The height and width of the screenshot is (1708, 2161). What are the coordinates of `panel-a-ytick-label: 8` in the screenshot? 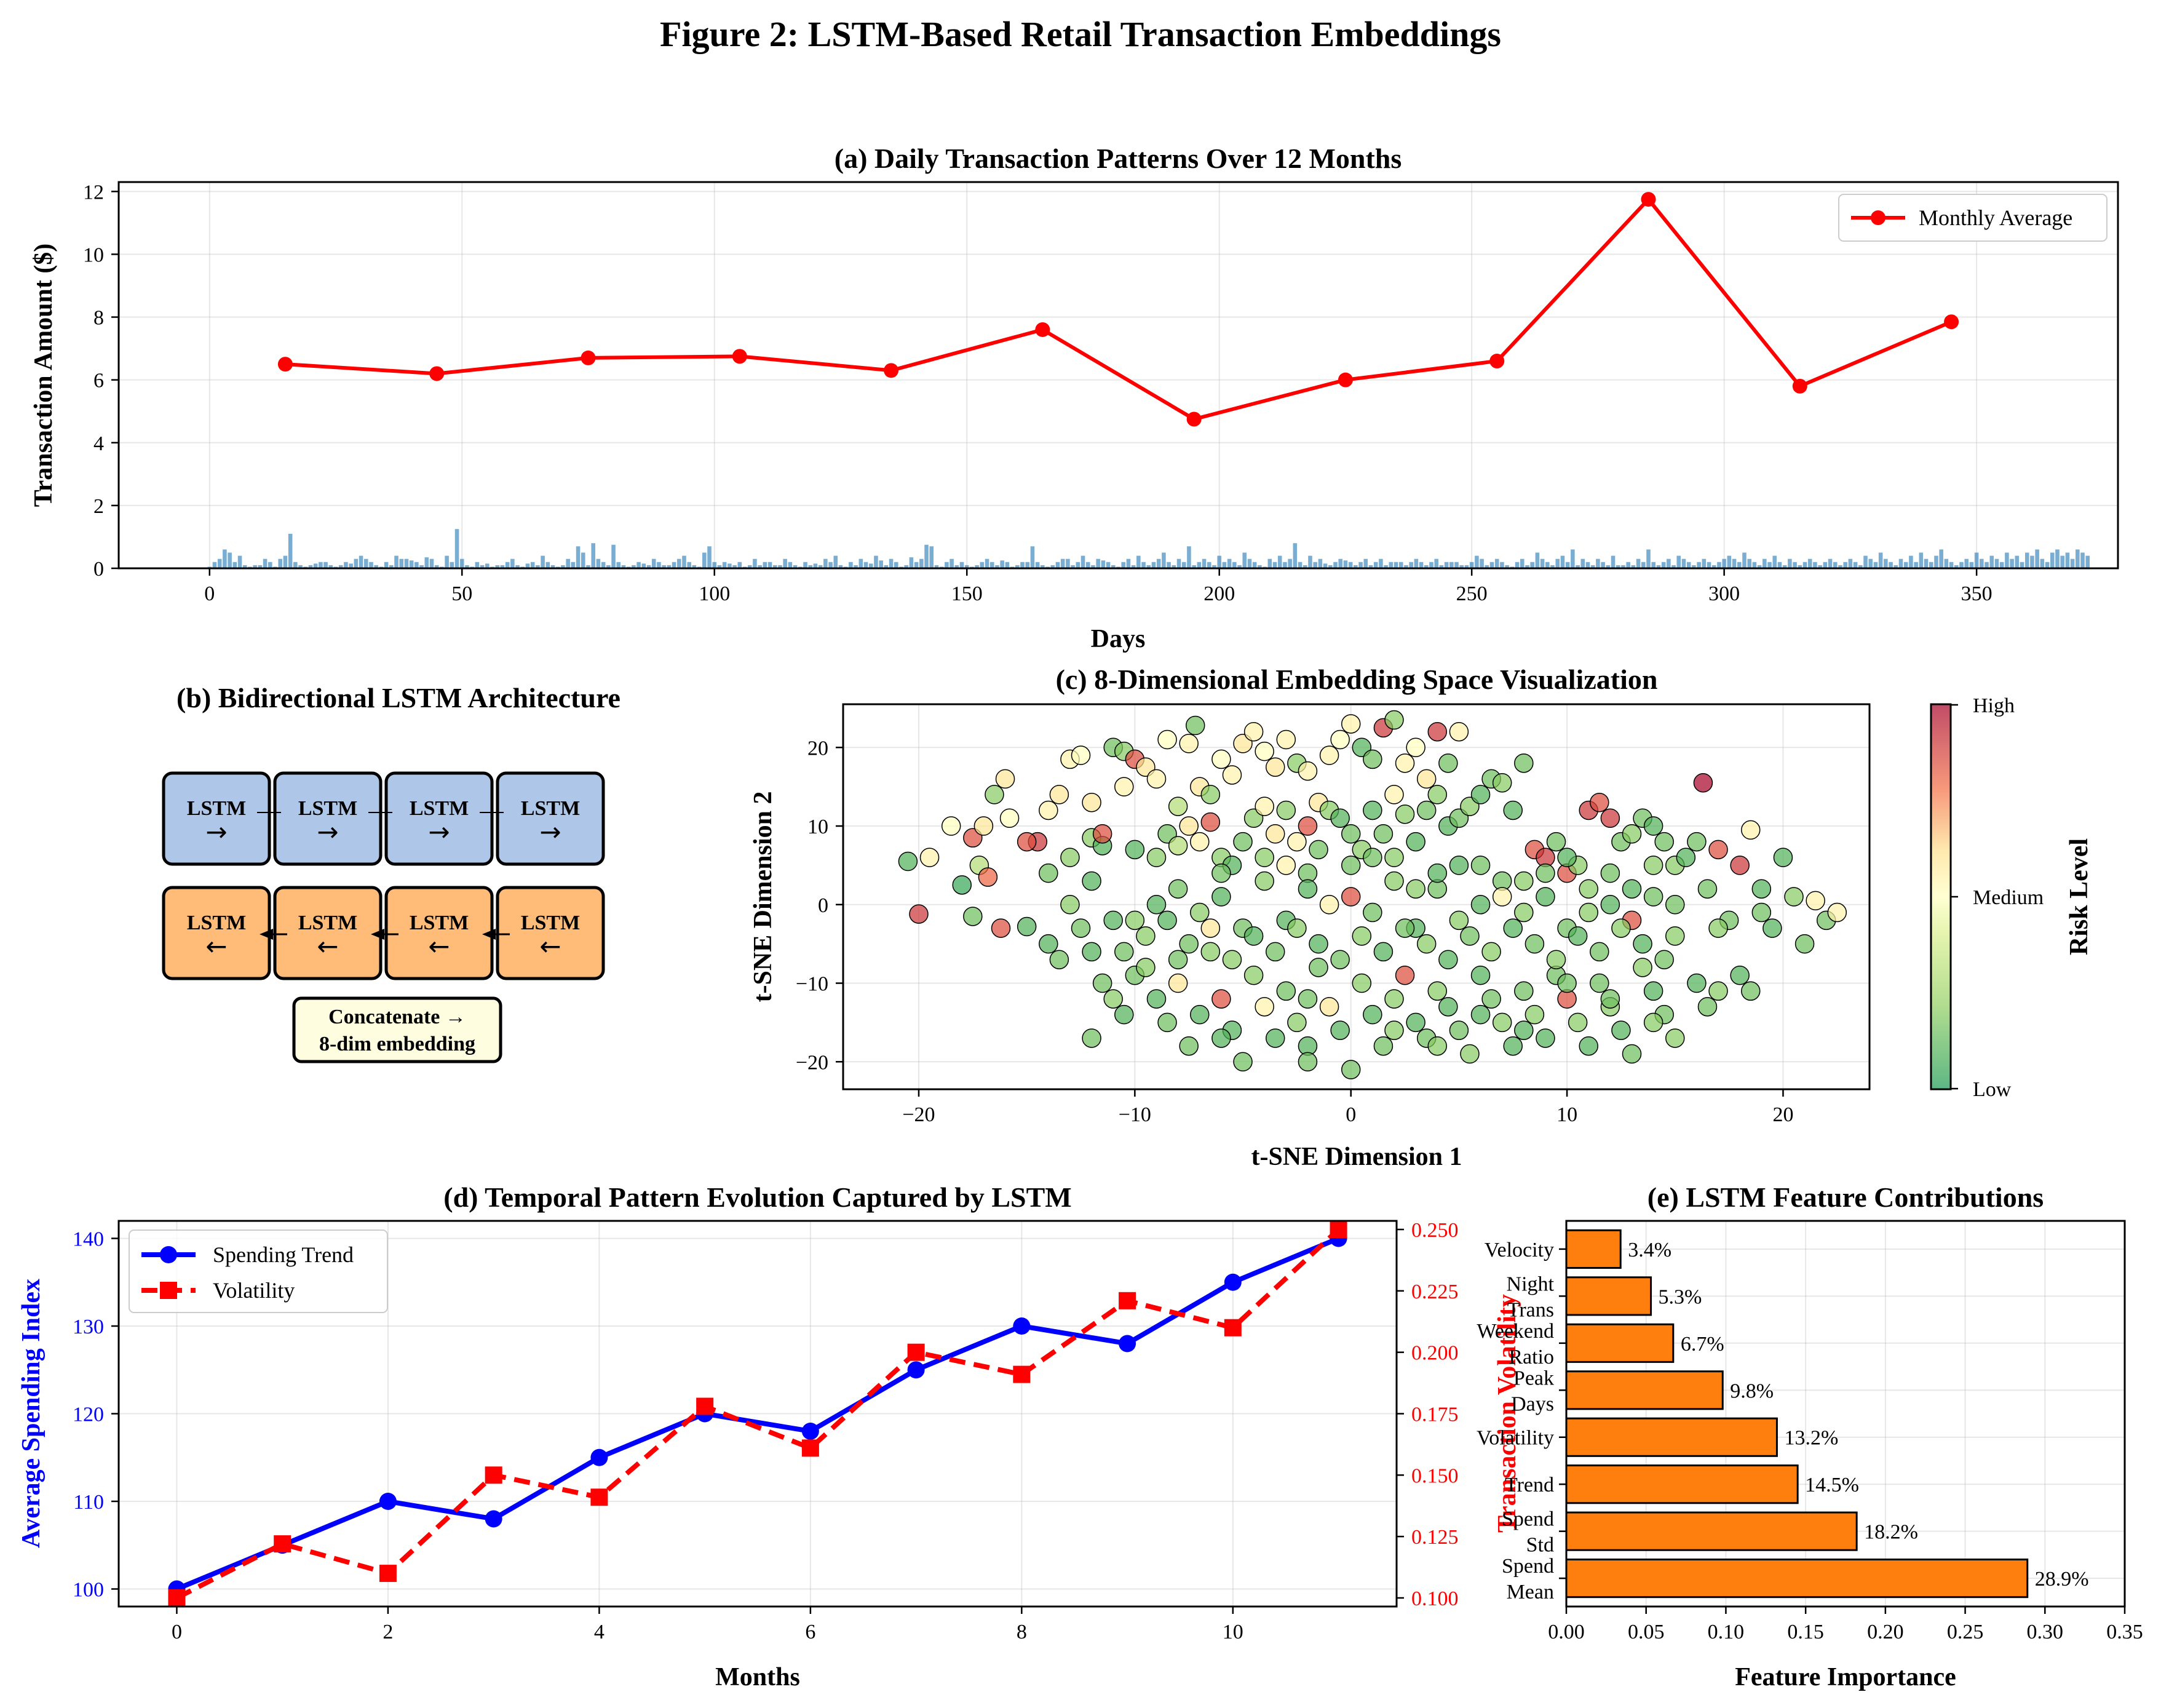 It's located at (98, 319).